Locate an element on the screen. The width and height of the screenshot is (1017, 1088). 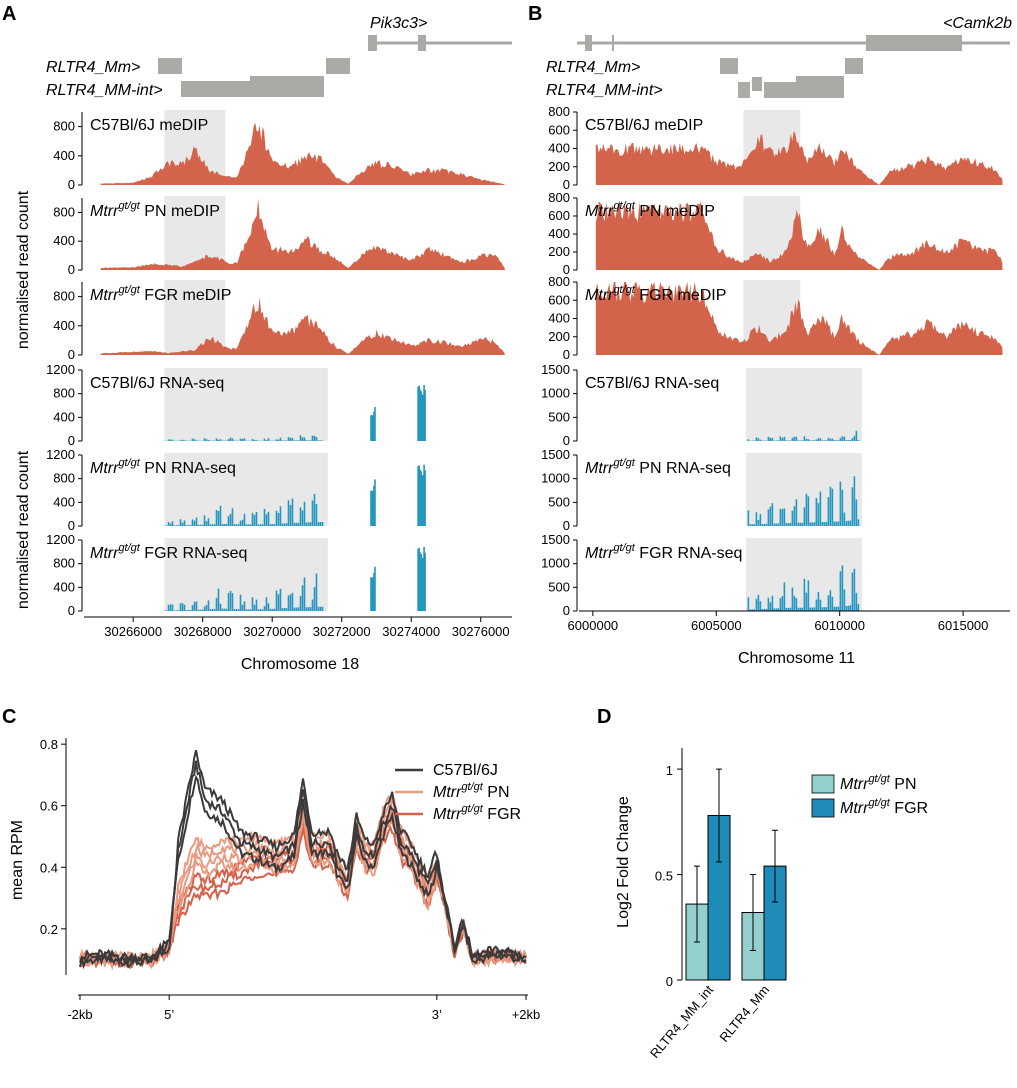
repeat-label-mm-int: RLTR4_MM-int> is located at coordinates (104, 90).